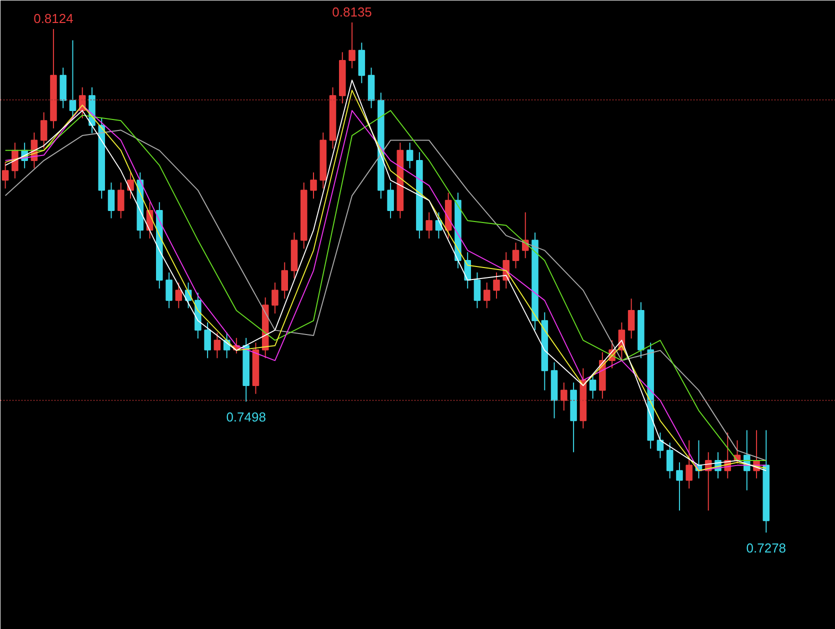 The image size is (835, 629). I want to click on annotation: 0.8124, so click(54, 18).